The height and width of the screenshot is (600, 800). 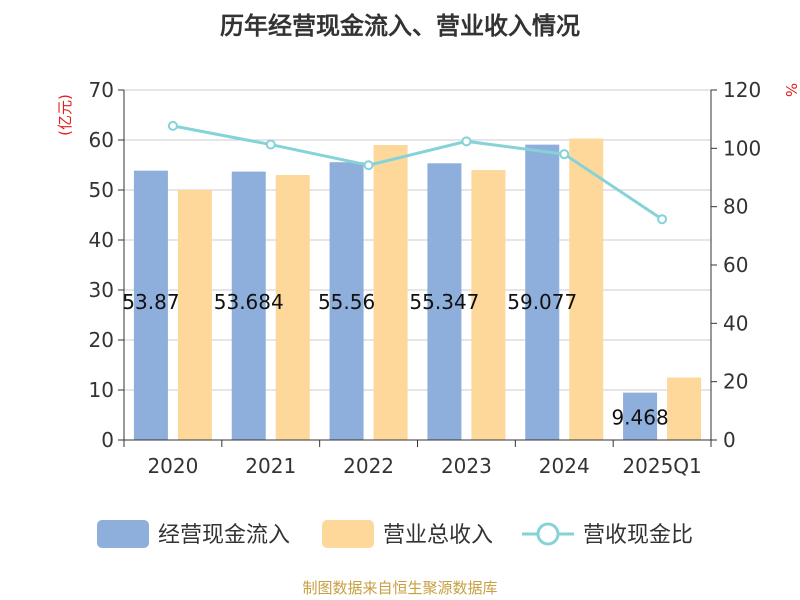 I want to click on bar-data-label: 9.468, so click(x=639, y=418).